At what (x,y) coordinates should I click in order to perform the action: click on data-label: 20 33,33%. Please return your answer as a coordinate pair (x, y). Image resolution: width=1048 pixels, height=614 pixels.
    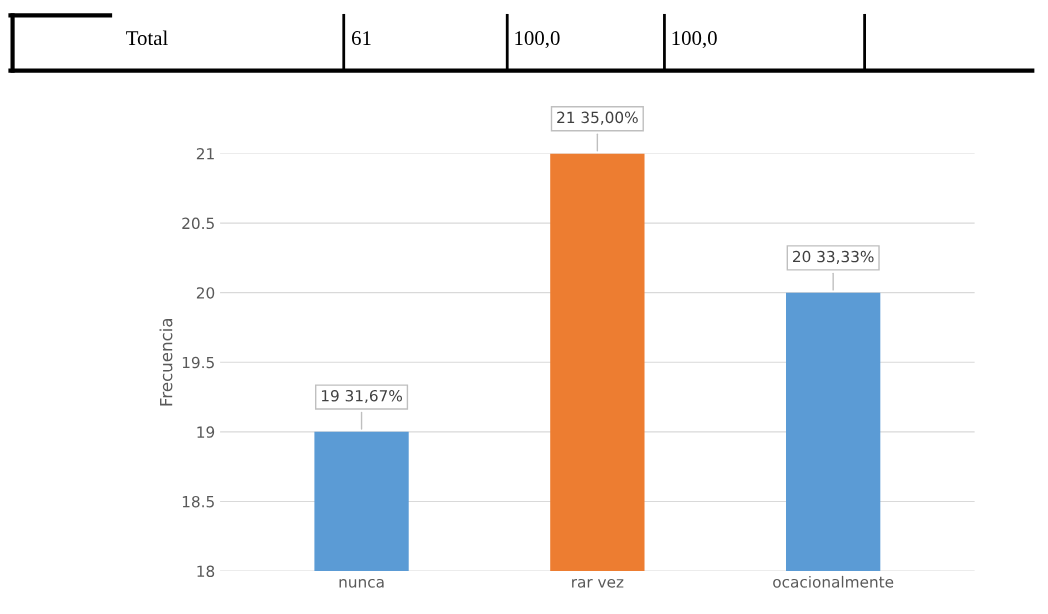
    Looking at the image, I should click on (833, 257).